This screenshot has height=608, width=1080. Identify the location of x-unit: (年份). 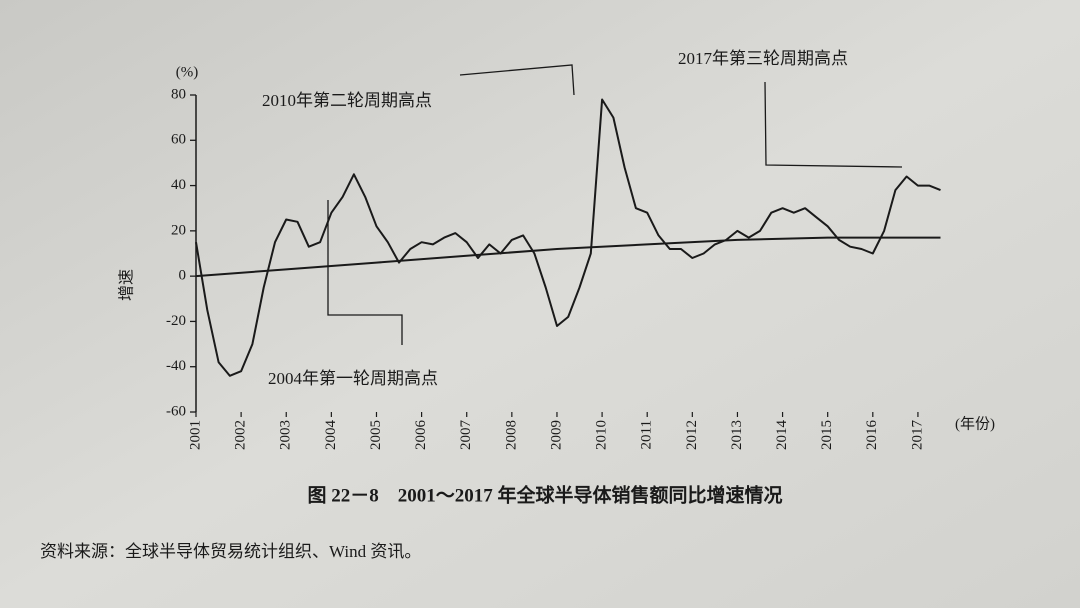
(975, 423).